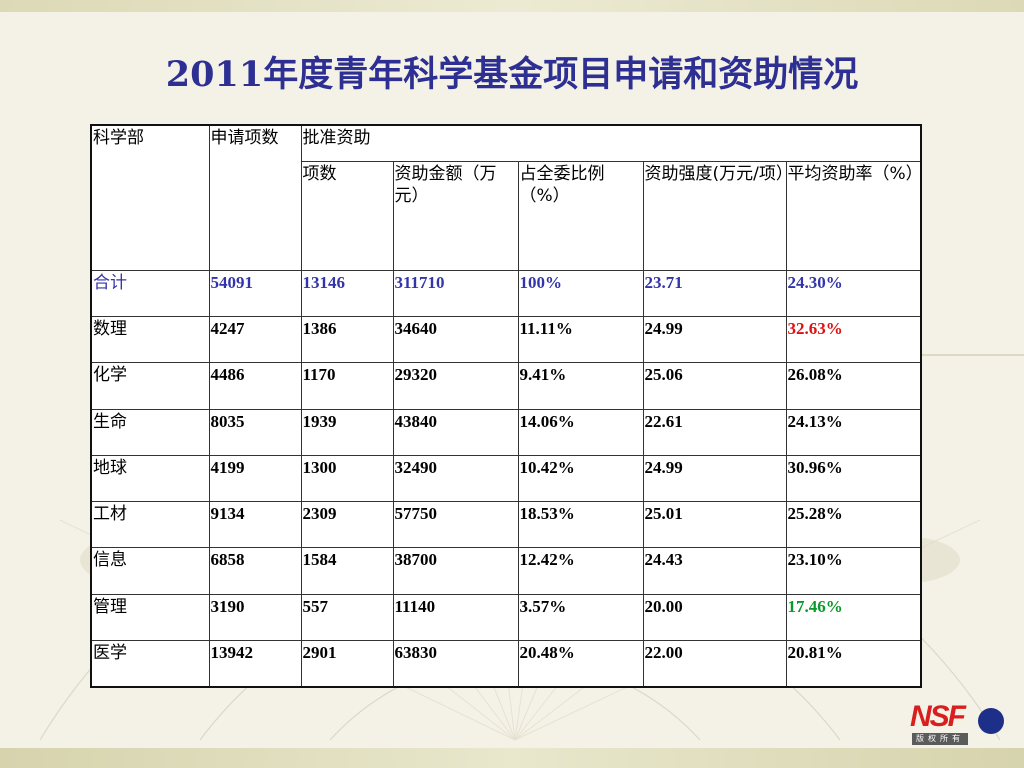  I want to click on cell-amount: 29320, so click(455, 386).